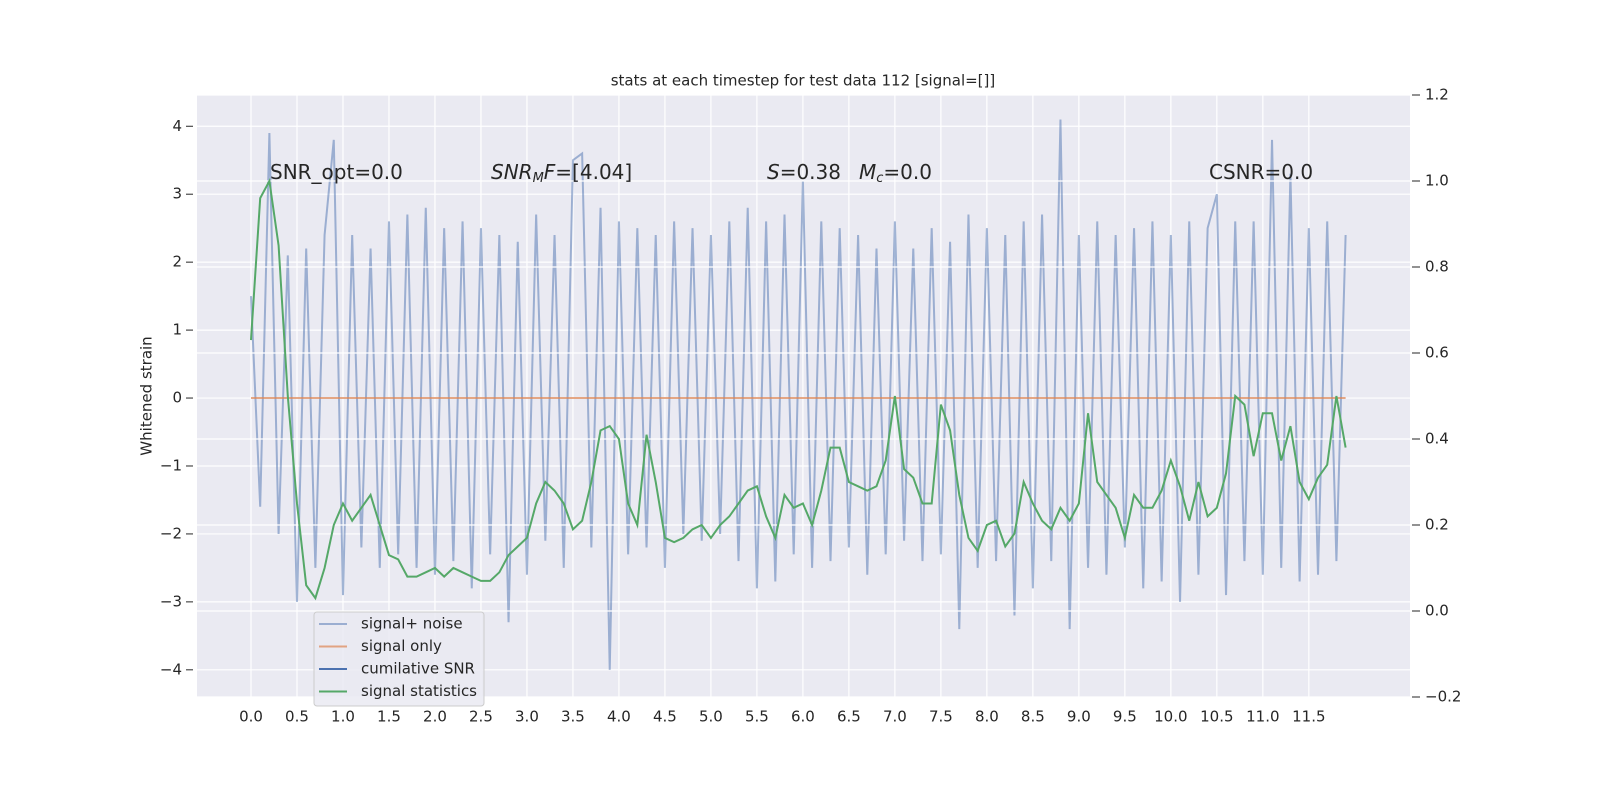  Describe the element at coordinates (177, 262) in the screenshot. I see `y-tick-label: 2` at that location.